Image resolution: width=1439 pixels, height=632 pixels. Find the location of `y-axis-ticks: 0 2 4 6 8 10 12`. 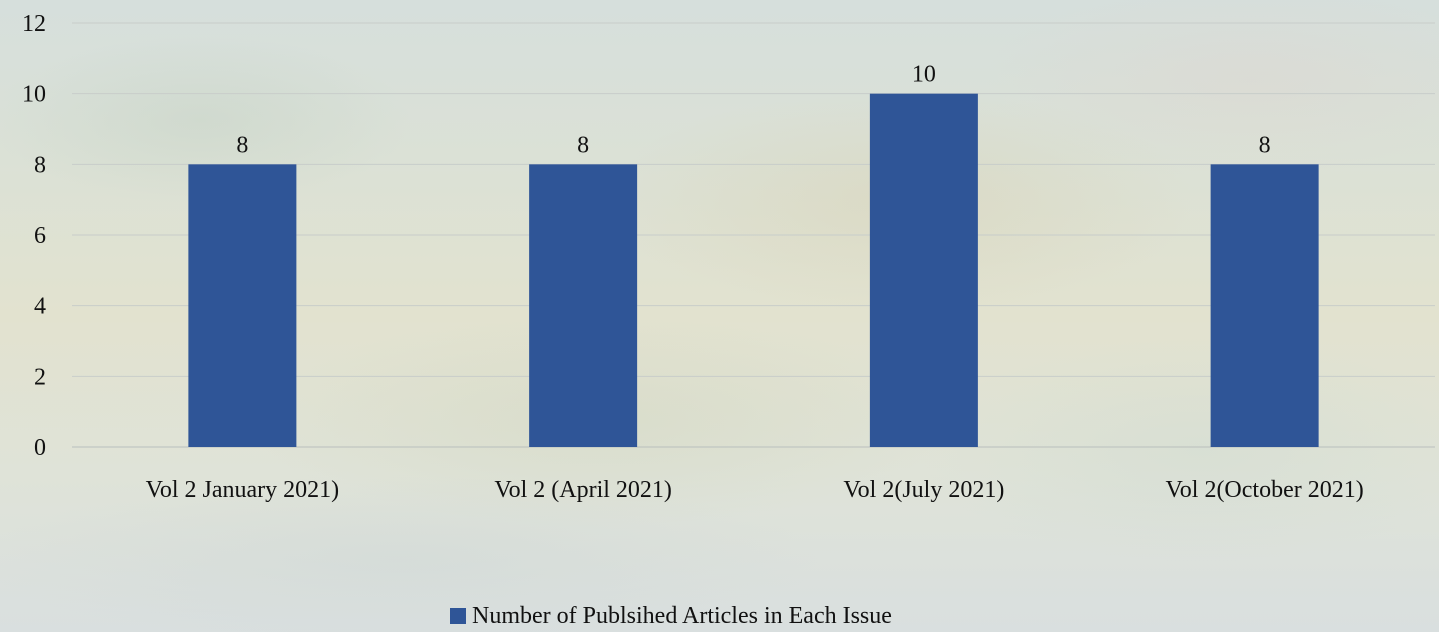

y-axis-ticks: 0 2 4 6 8 10 12 is located at coordinates (34, 236).